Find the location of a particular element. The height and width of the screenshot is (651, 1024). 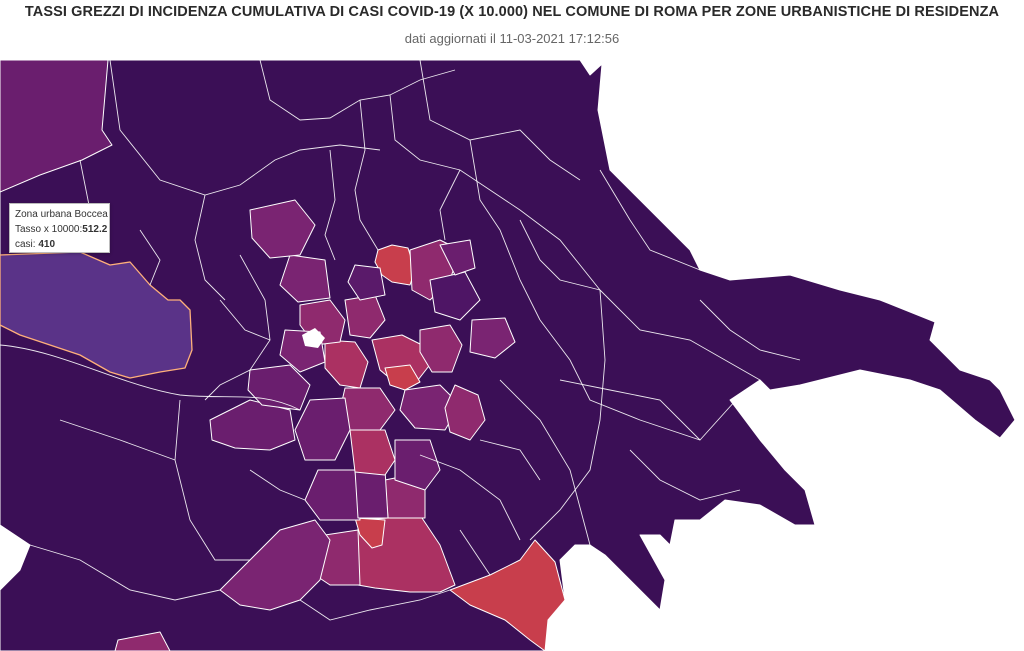

tooltip-zone-name: Zona urbana Boccea is located at coordinates (61, 214).